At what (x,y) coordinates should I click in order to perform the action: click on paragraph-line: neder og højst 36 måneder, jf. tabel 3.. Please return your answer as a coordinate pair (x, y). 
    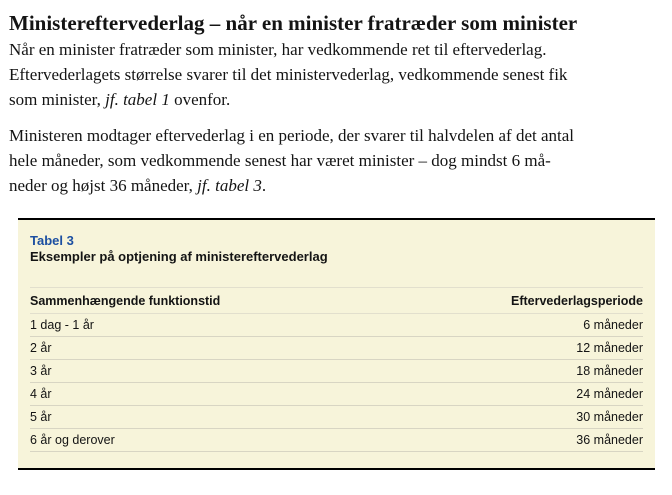
    Looking at the image, I should click on (336, 185).